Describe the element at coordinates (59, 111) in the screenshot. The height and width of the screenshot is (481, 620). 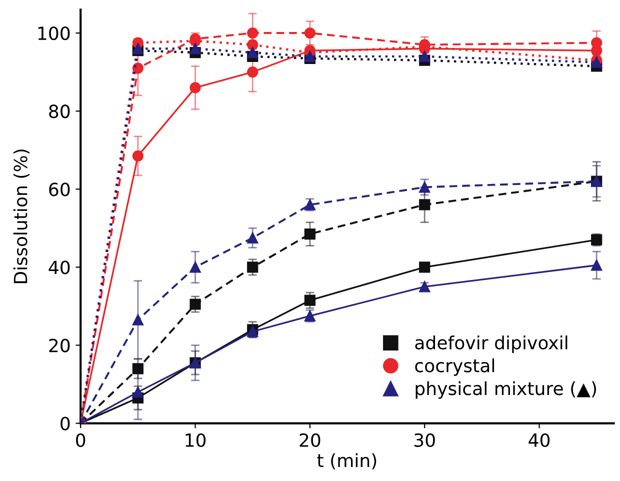
I see `y-tick-label: 80` at that location.